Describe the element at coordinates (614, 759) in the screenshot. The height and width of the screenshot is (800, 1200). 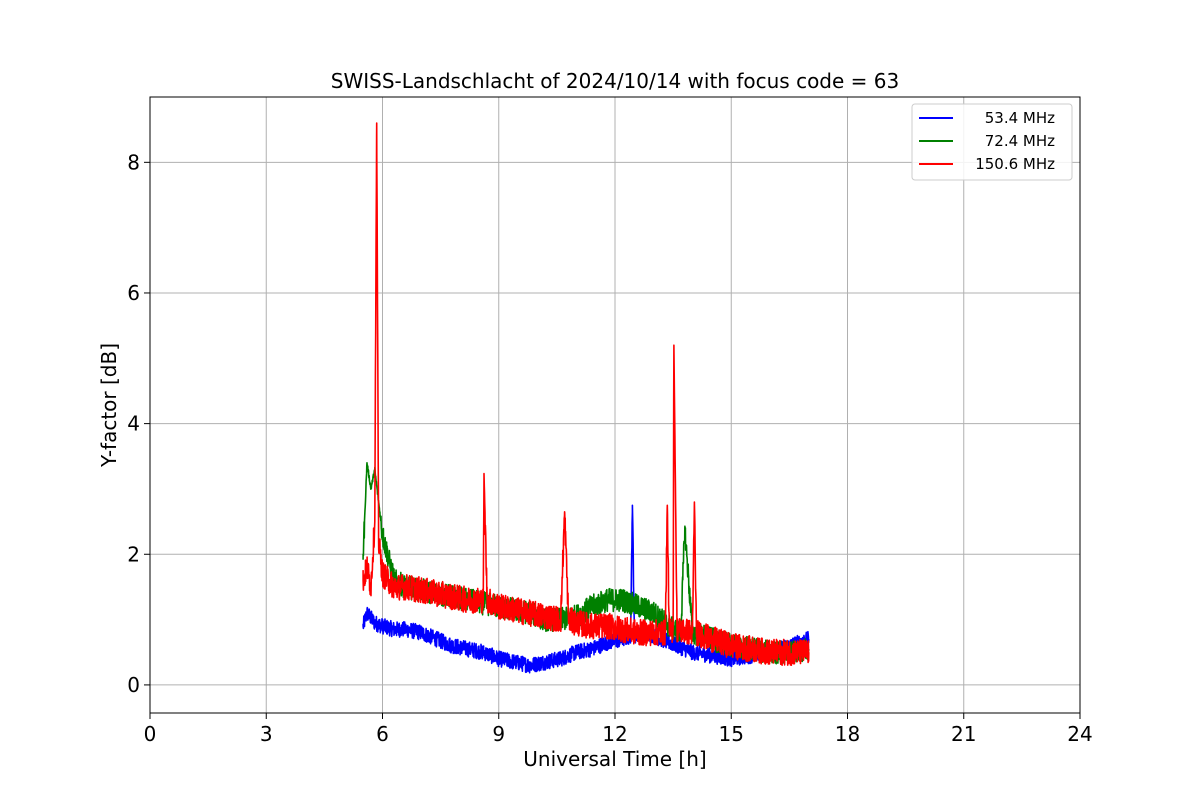
I see `x-axis-label: Universal Time [h]` at that location.